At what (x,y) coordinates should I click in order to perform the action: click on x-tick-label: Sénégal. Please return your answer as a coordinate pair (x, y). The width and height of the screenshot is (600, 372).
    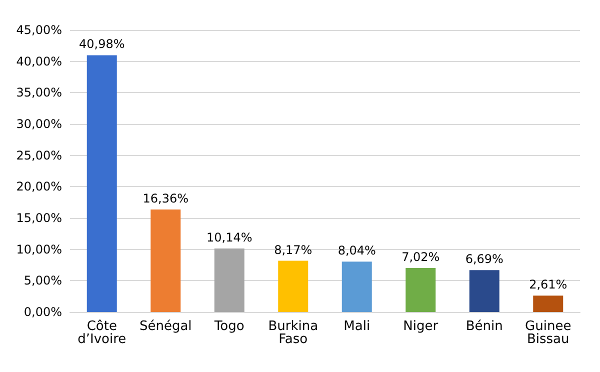
    Looking at the image, I should click on (165, 326).